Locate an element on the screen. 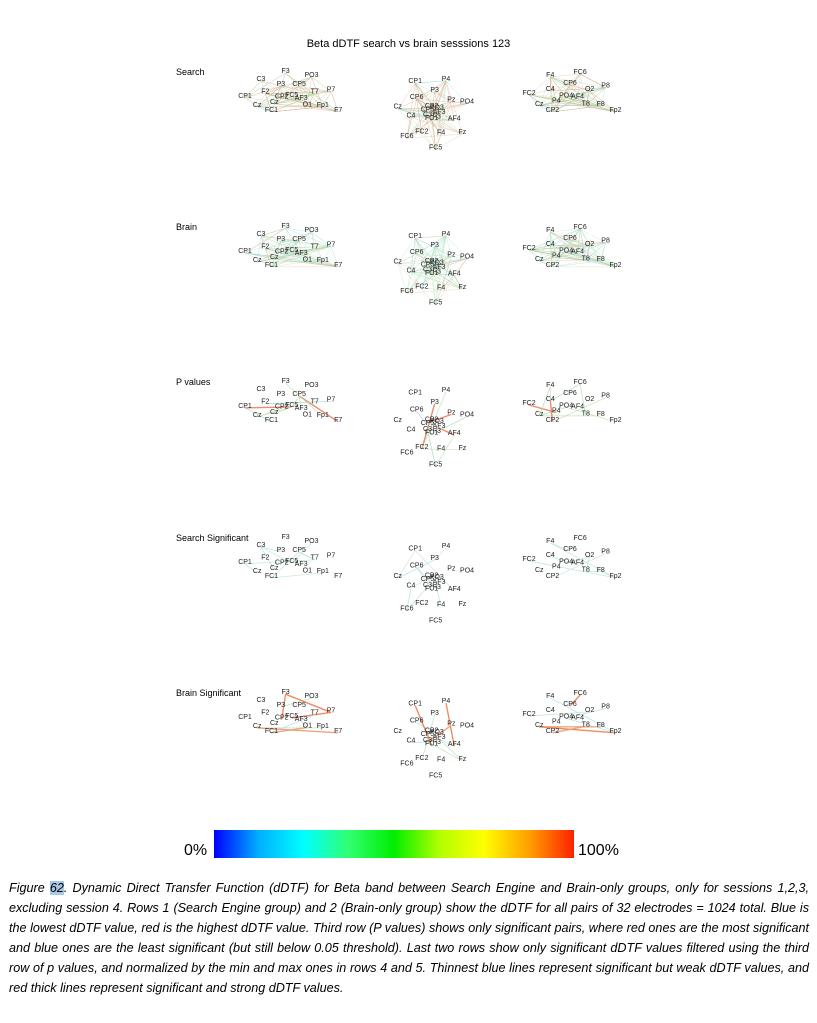  electrode-label: O1 is located at coordinates (307, 414).